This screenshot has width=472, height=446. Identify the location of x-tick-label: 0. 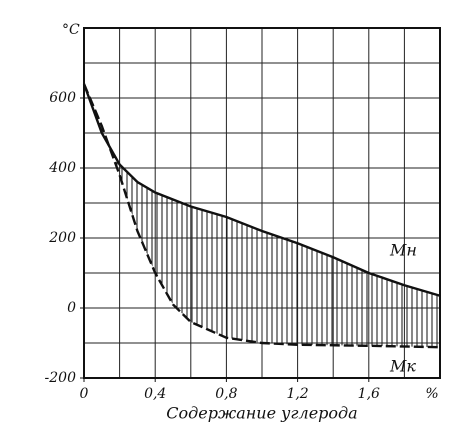
(84, 394).